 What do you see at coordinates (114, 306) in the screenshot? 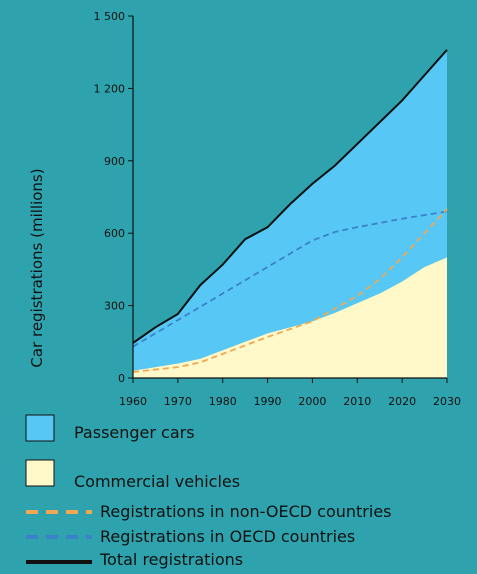
I see `y-tick-label: 300` at bounding box center [114, 306].